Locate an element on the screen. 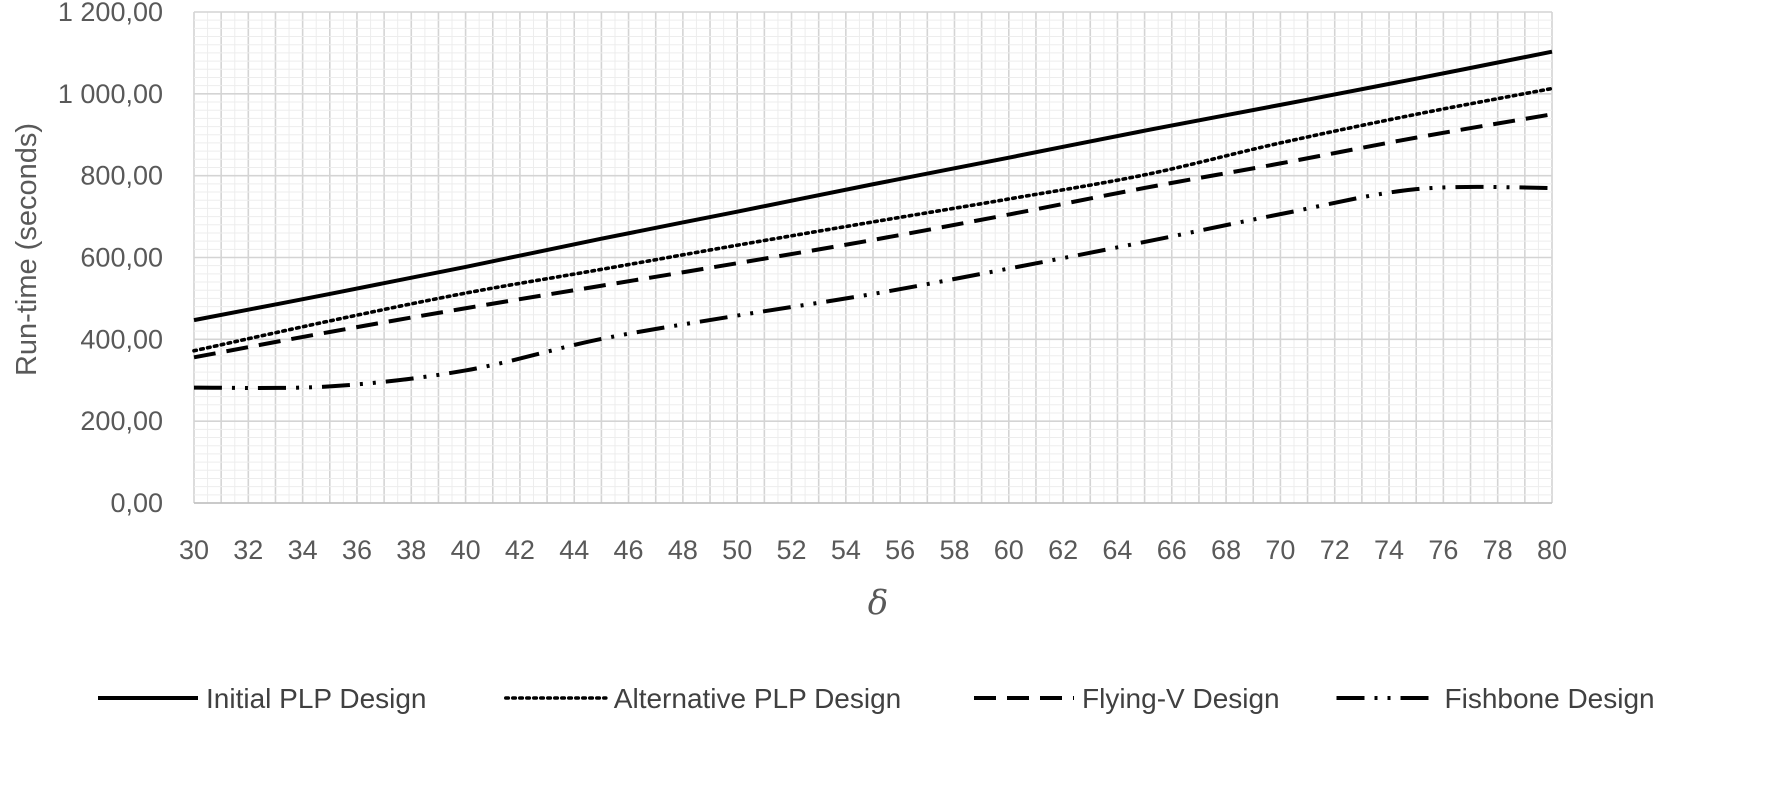  x-tick-label: 56 is located at coordinates (900, 550).